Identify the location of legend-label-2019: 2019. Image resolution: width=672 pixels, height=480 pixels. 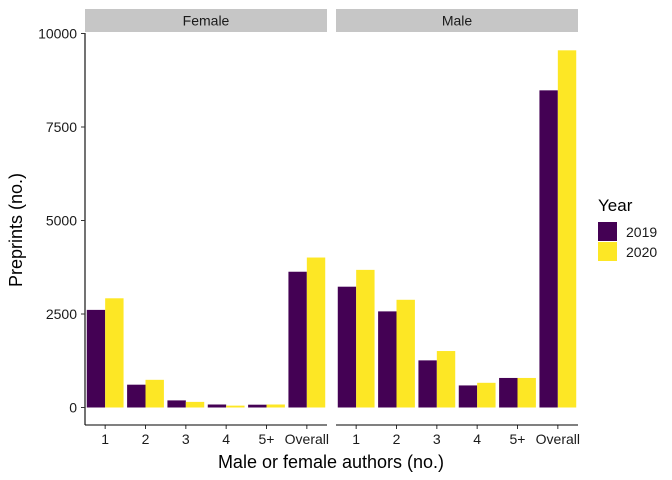
(641, 232).